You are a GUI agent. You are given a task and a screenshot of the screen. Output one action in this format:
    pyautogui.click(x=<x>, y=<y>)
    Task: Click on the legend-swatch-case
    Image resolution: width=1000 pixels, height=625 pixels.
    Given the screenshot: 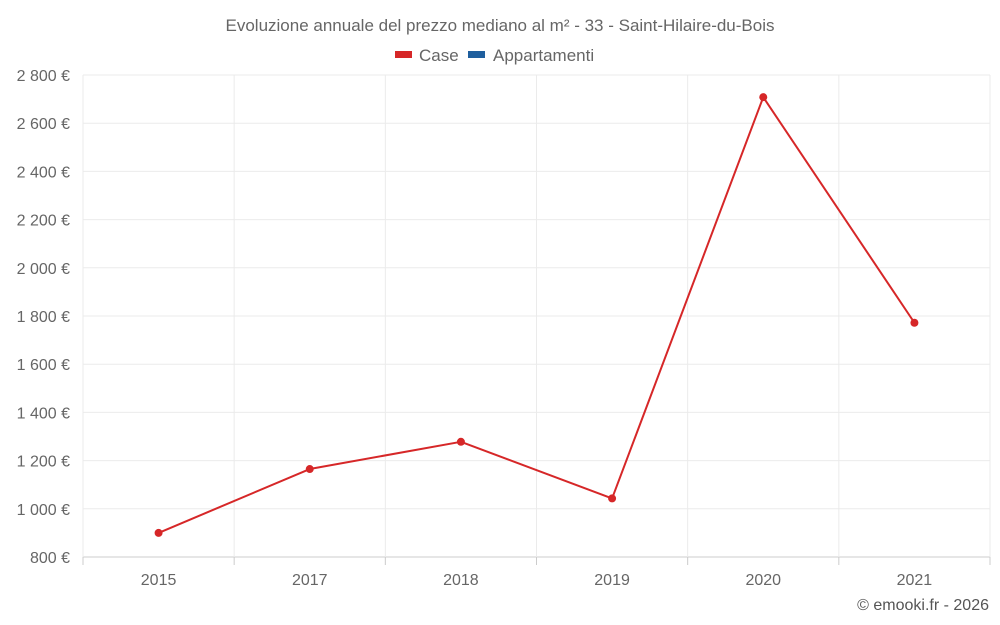 What is the action you would take?
    pyautogui.click(x=403, y=54)
    